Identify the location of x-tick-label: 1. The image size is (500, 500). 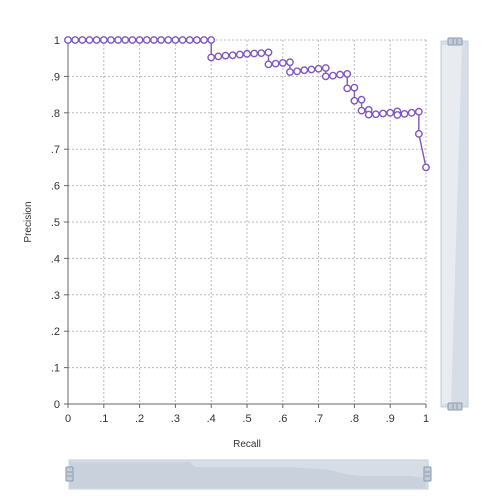
(426, 419).